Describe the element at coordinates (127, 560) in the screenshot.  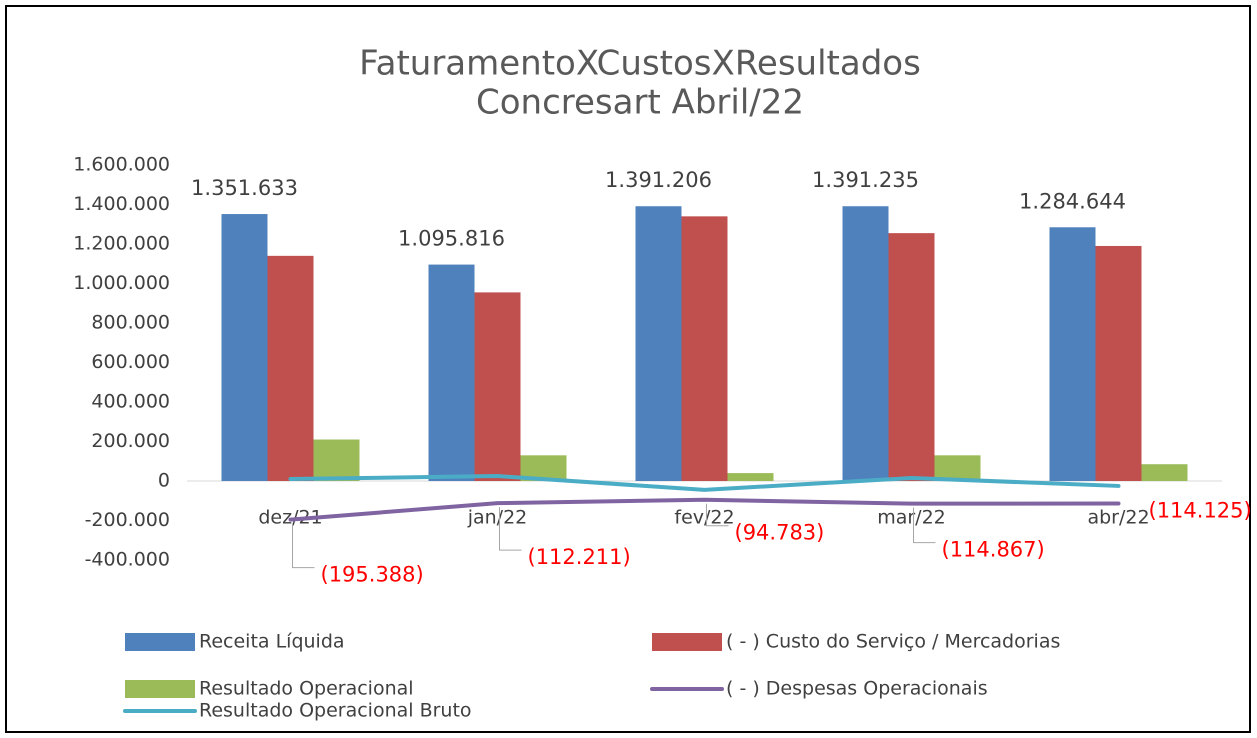
I see `y-tick-label: -400.000` at that location.